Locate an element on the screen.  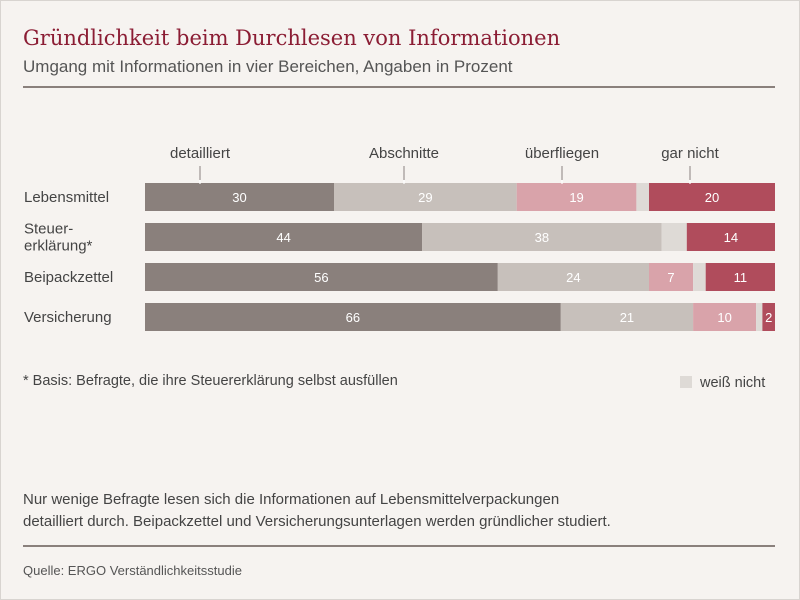
legend-not-known: weiß nicht is located at coordinates (722, 383).